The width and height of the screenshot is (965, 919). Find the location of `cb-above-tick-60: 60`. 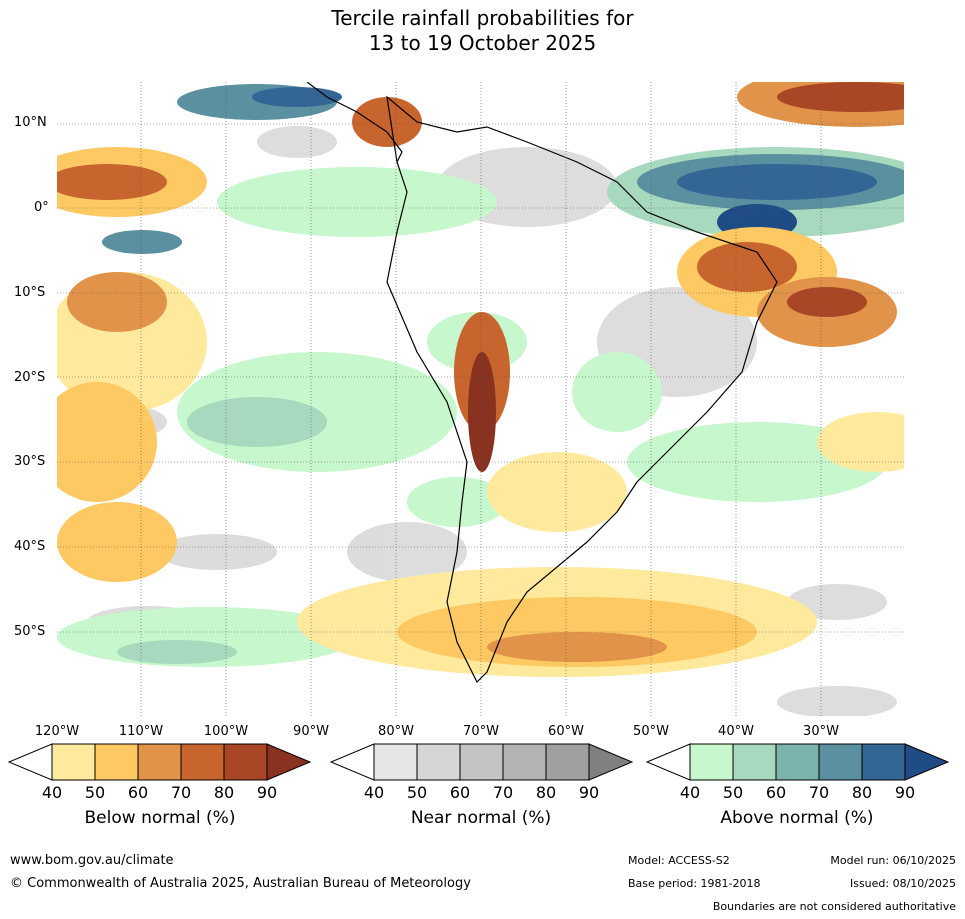

cb-above-tick-60: 60 is located at coordinates (776, 792).